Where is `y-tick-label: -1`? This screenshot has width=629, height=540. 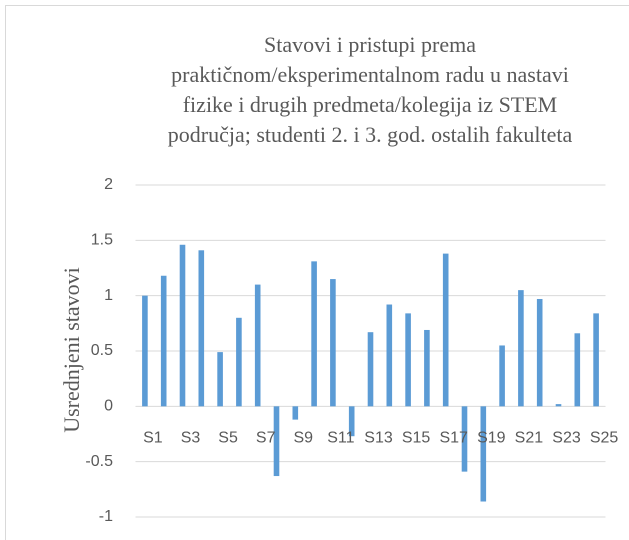
y-tick-label: -1 is located at coordinates (106, 516).